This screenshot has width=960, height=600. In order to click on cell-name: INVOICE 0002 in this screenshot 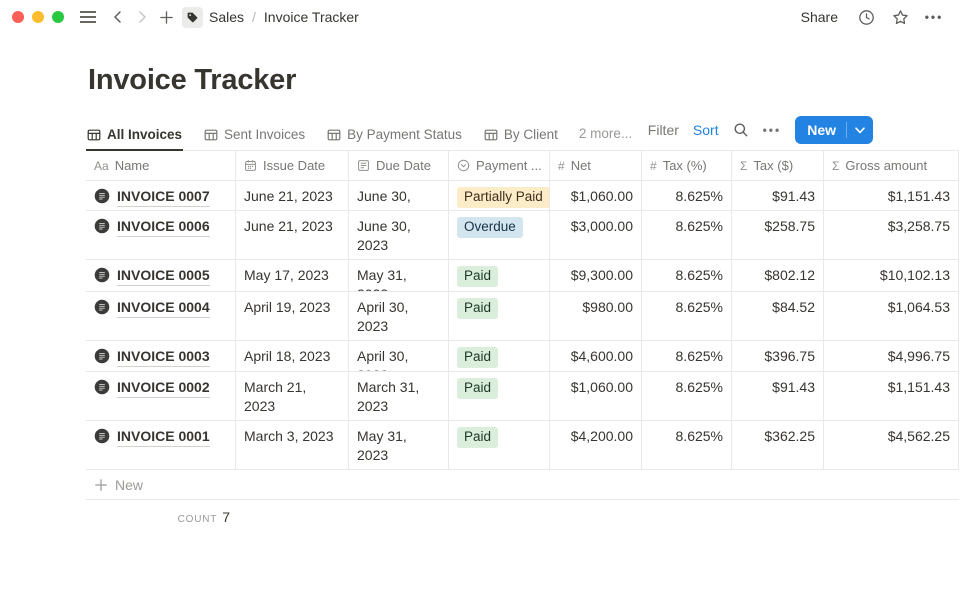, I will do `click(161, 396)`.